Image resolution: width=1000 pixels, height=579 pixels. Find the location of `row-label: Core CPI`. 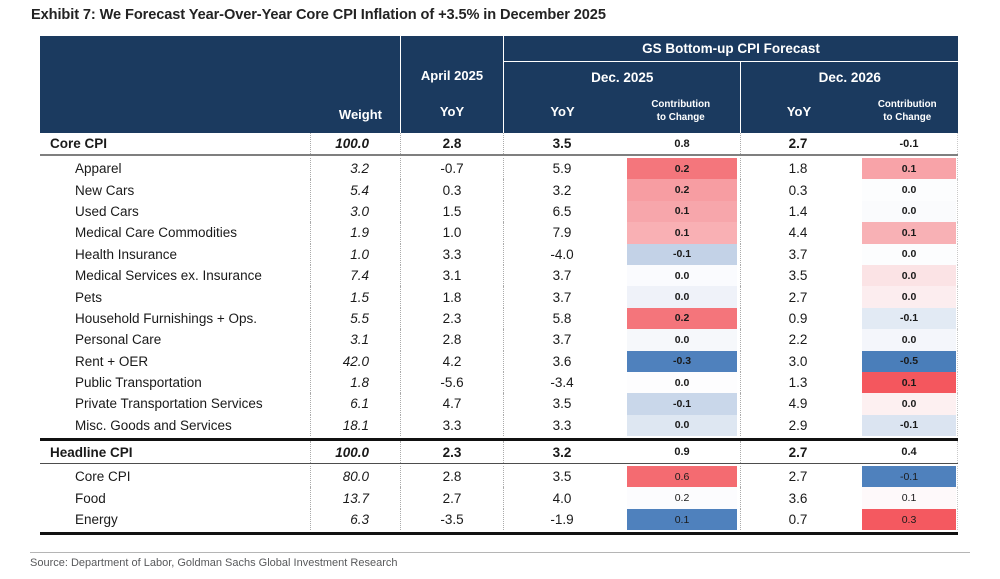

row-label: Core CPI is located at coordinates (103, 477).